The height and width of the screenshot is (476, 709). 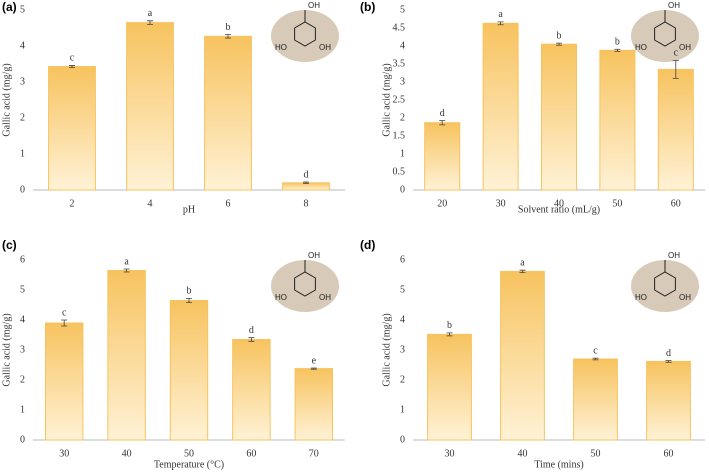 What do you see at coordinates (399, 63) in the screenshot?
I see `y-tick-label: 3.5` at bounding box center [399, 63].